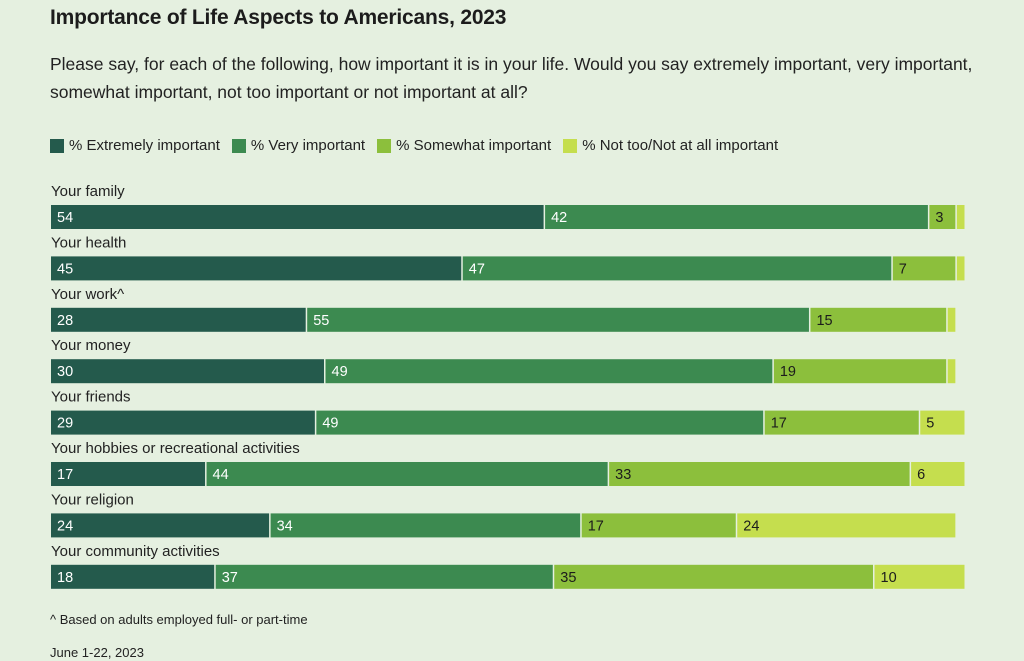 The width and height of the screenshot is (1024, 661). What do you see at coordinates (230, 578) in the screenshot?
I see `value-label-your-community-activities-very: 37` at bounding box center [230, 578].